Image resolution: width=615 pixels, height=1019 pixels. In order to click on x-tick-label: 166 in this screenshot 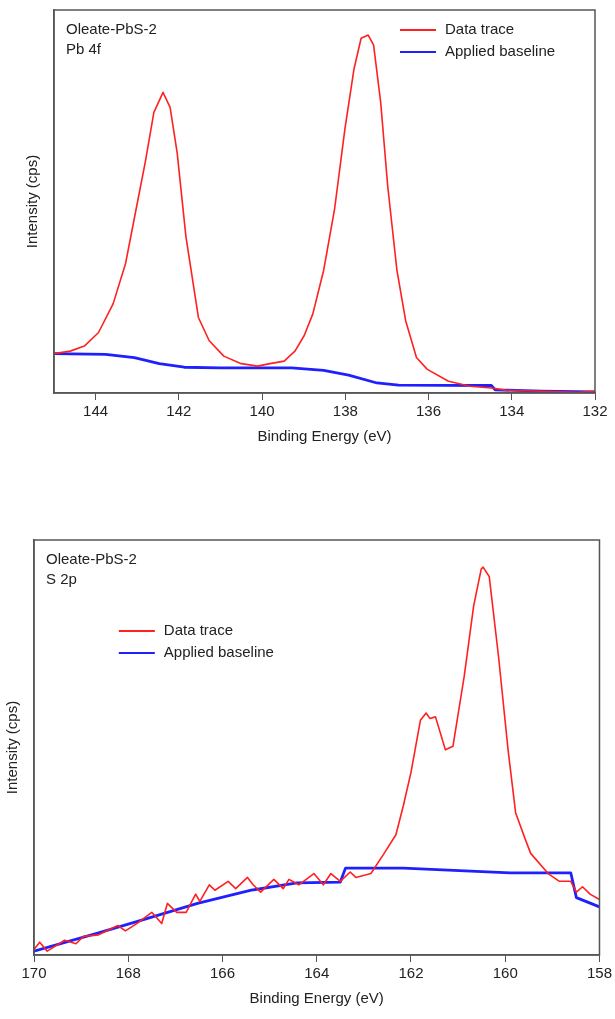, I will do `click(222, 973)`.